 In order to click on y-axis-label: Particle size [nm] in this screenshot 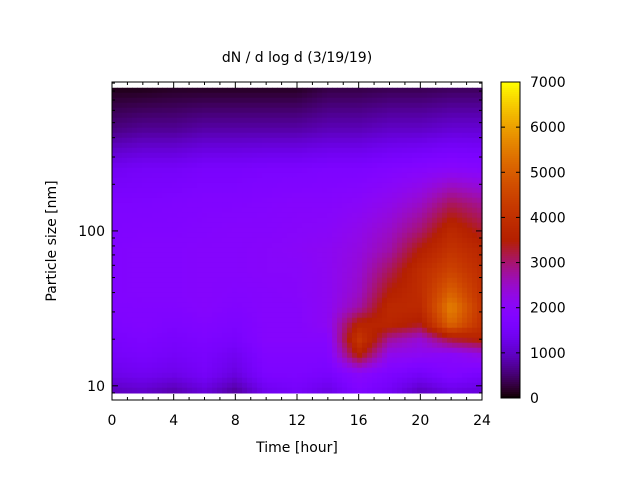, I will do `click(52, 240)`.